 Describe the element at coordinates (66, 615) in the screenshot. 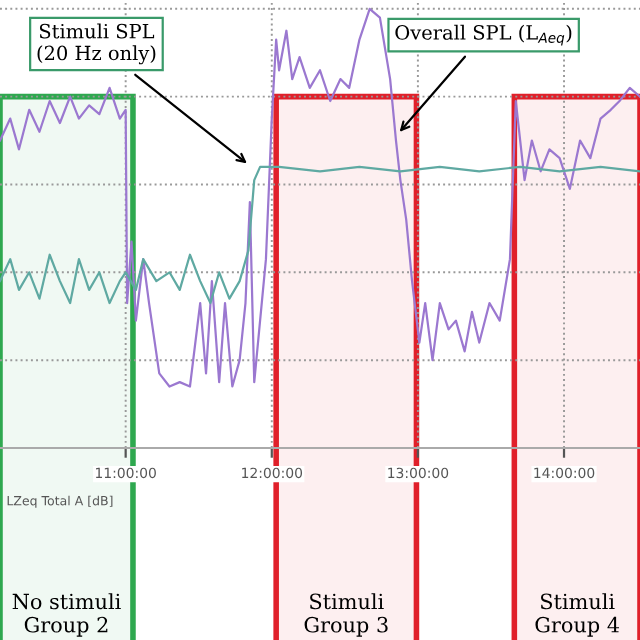

I see `band-label: No stimuli Group 2` at that location.